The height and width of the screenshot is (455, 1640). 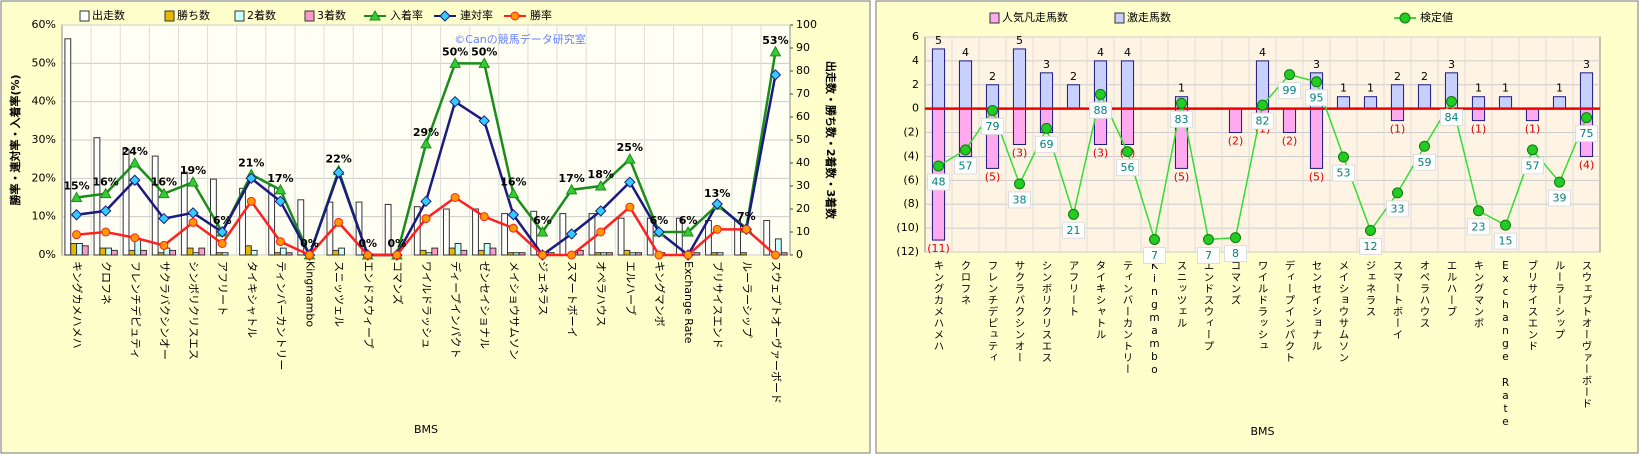 I want to click on y2-tick-label: 80, so click(x=803, y=70).